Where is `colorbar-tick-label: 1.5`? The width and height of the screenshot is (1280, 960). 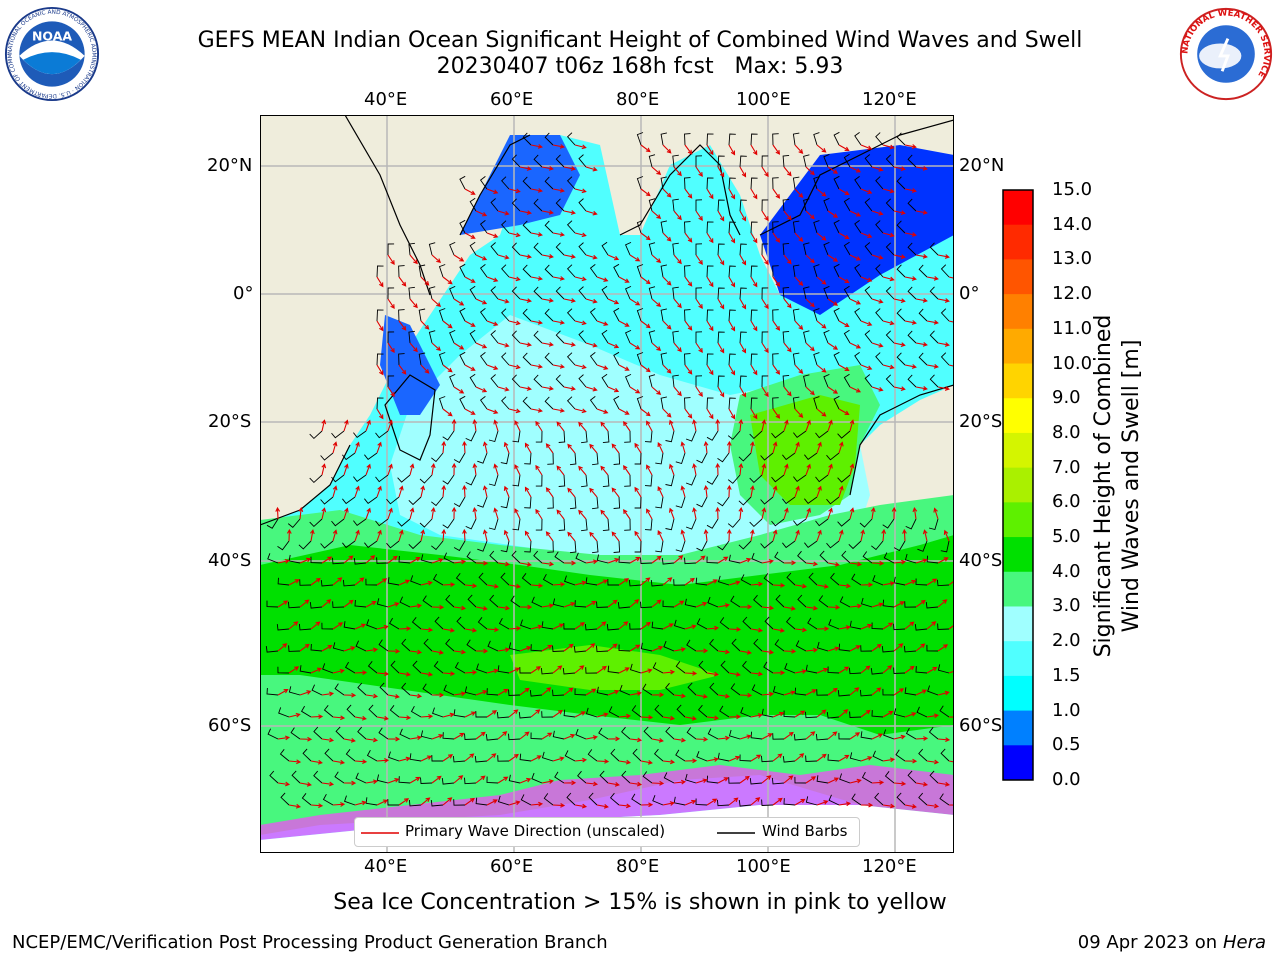 colorbar-tick-label: 1.5 is located at coordinates (1066, 675).